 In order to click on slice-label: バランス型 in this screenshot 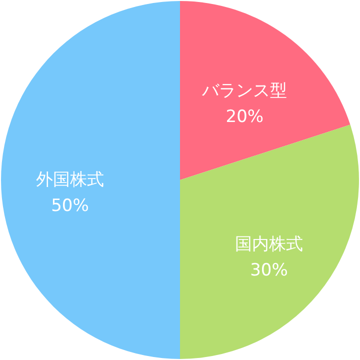, I will do `click(244, 91)`.